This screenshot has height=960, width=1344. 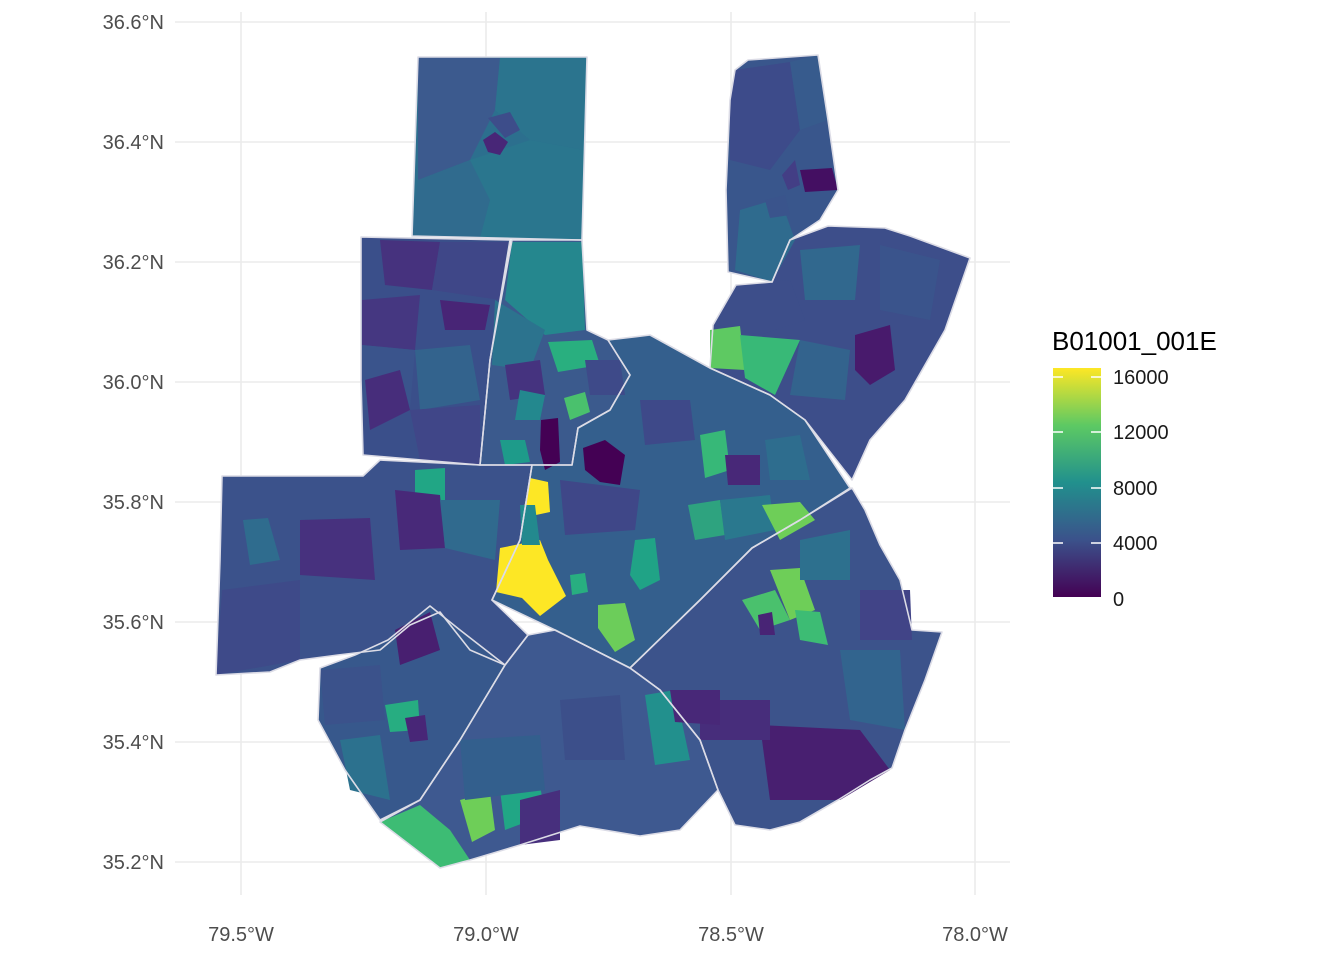 What do you see at coordinates (731, 935) in the screenshot?
I see `x-tick-label: 78.5°W` at bounding box center [731, 935].